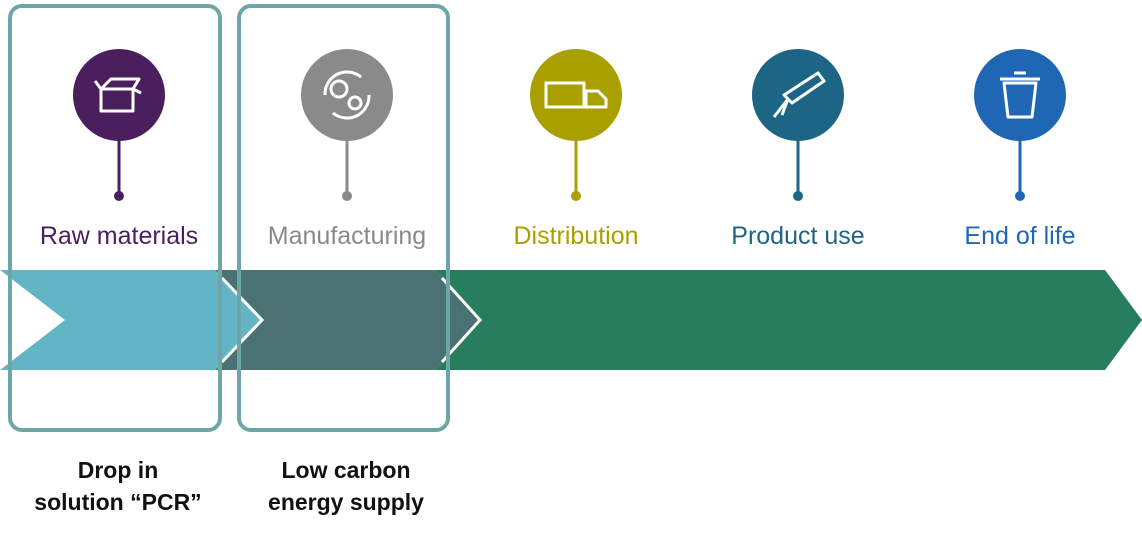  I want to click on arrow-raw-materials, so click(131, 320).